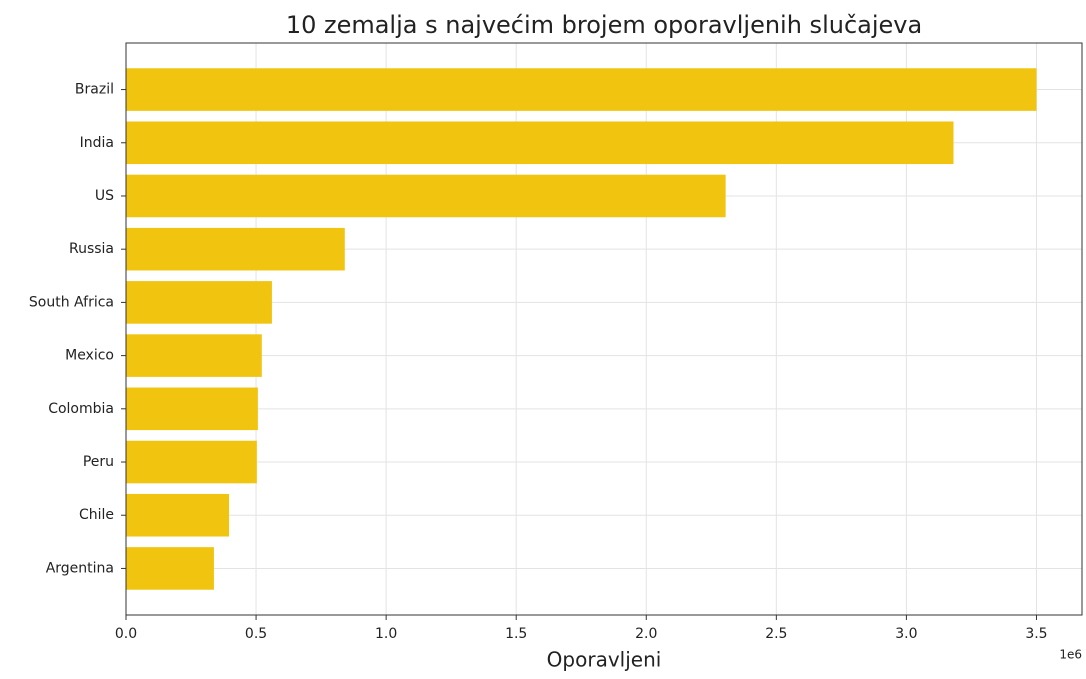  I want to click on x-tick-label: 1.5, so click(516, 634).